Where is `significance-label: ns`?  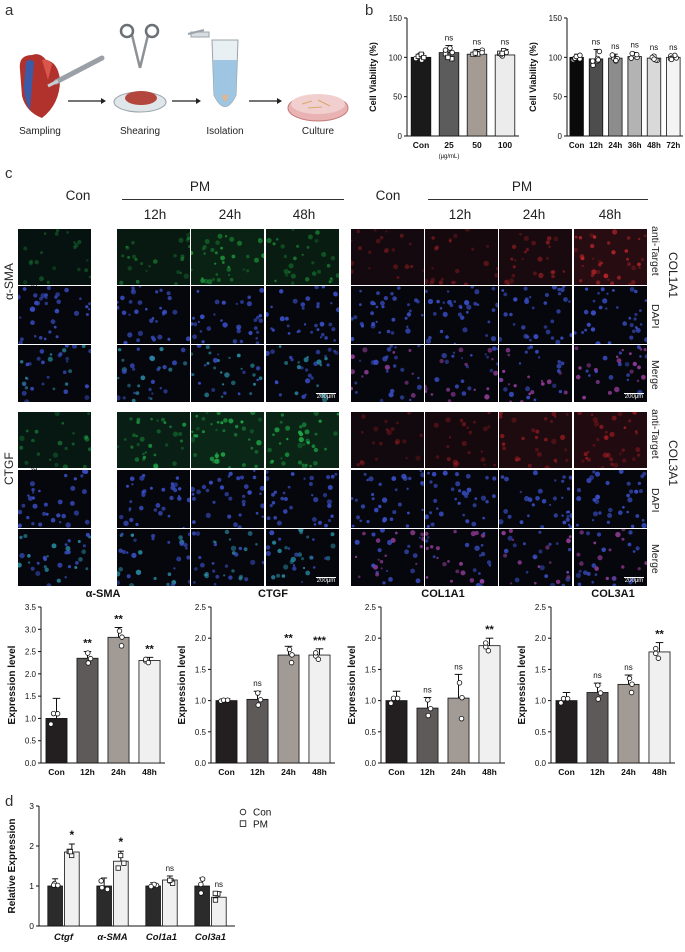 significance-label: ns is located at coordinates (628, 667).